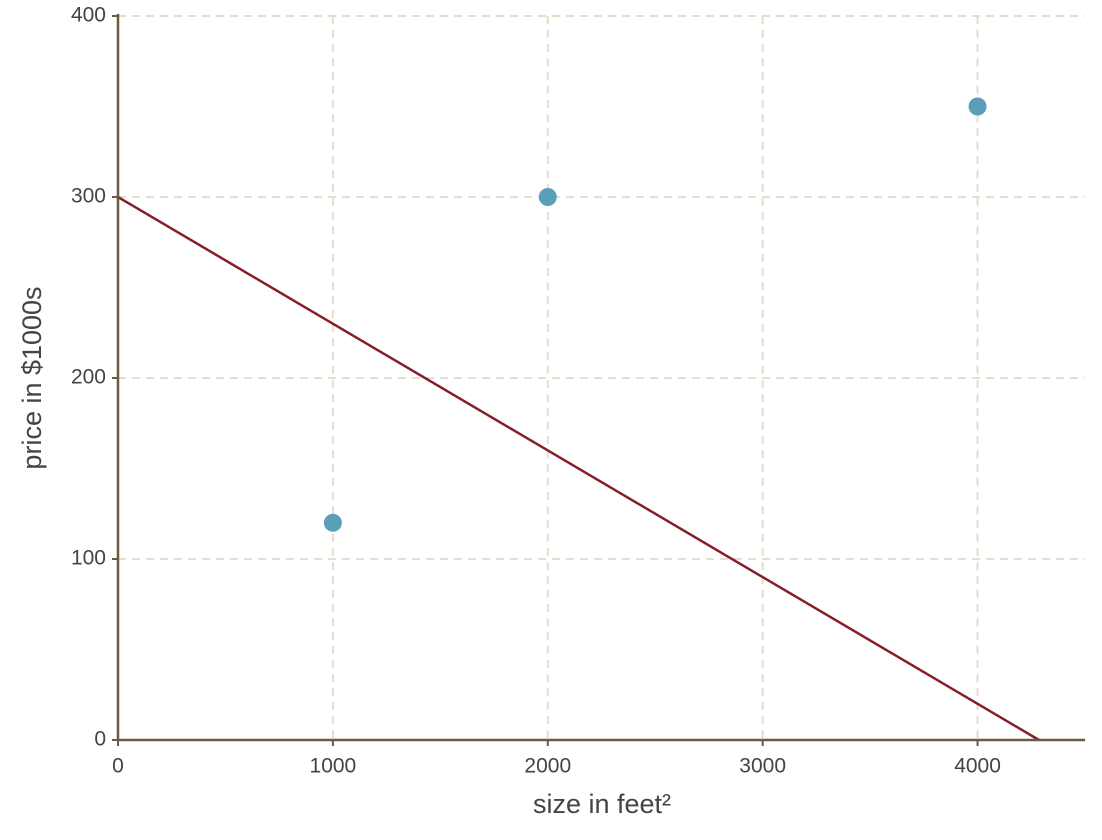 The width and height of the screenshot is (1102, 840). What do you see at coordinates (100, 739) in the screenshot?
I see `y-tick-label: 0` at bounding box center [100, 739].